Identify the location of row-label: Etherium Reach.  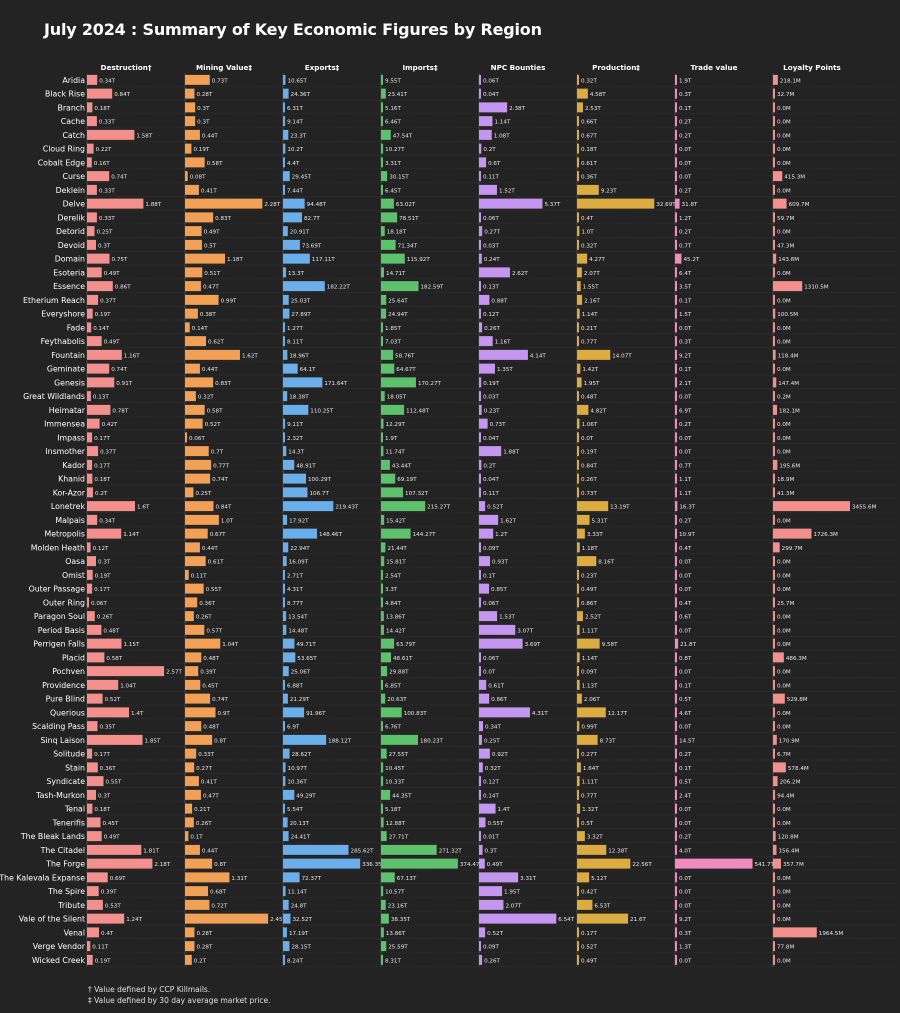
(54, 300).